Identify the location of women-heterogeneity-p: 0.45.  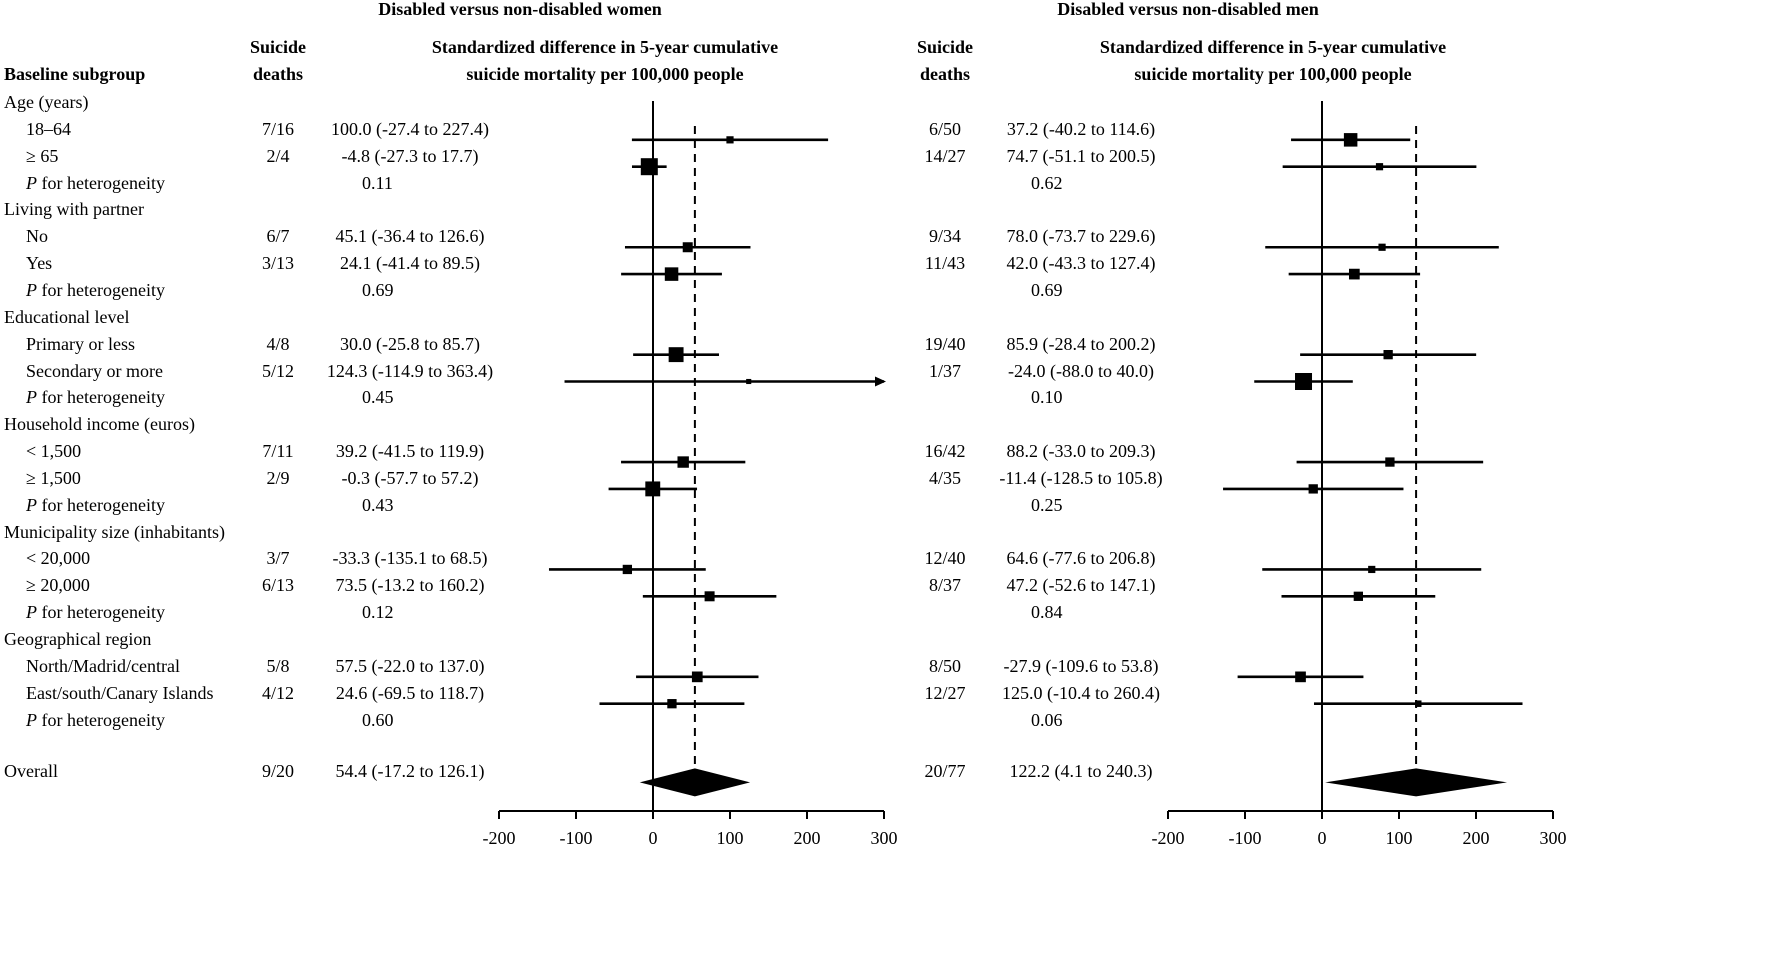
(378, 397).